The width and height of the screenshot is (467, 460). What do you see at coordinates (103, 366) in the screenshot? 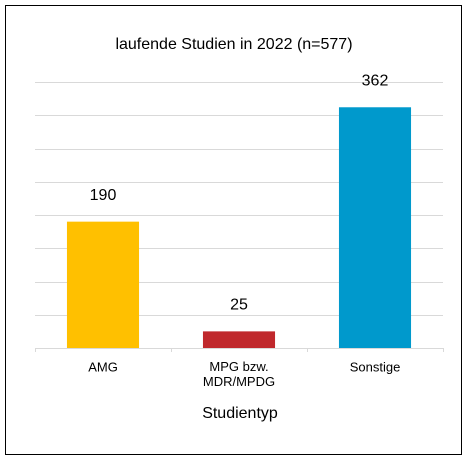
I see `x-tick-label: AMG` at bounding box center [103, 366].